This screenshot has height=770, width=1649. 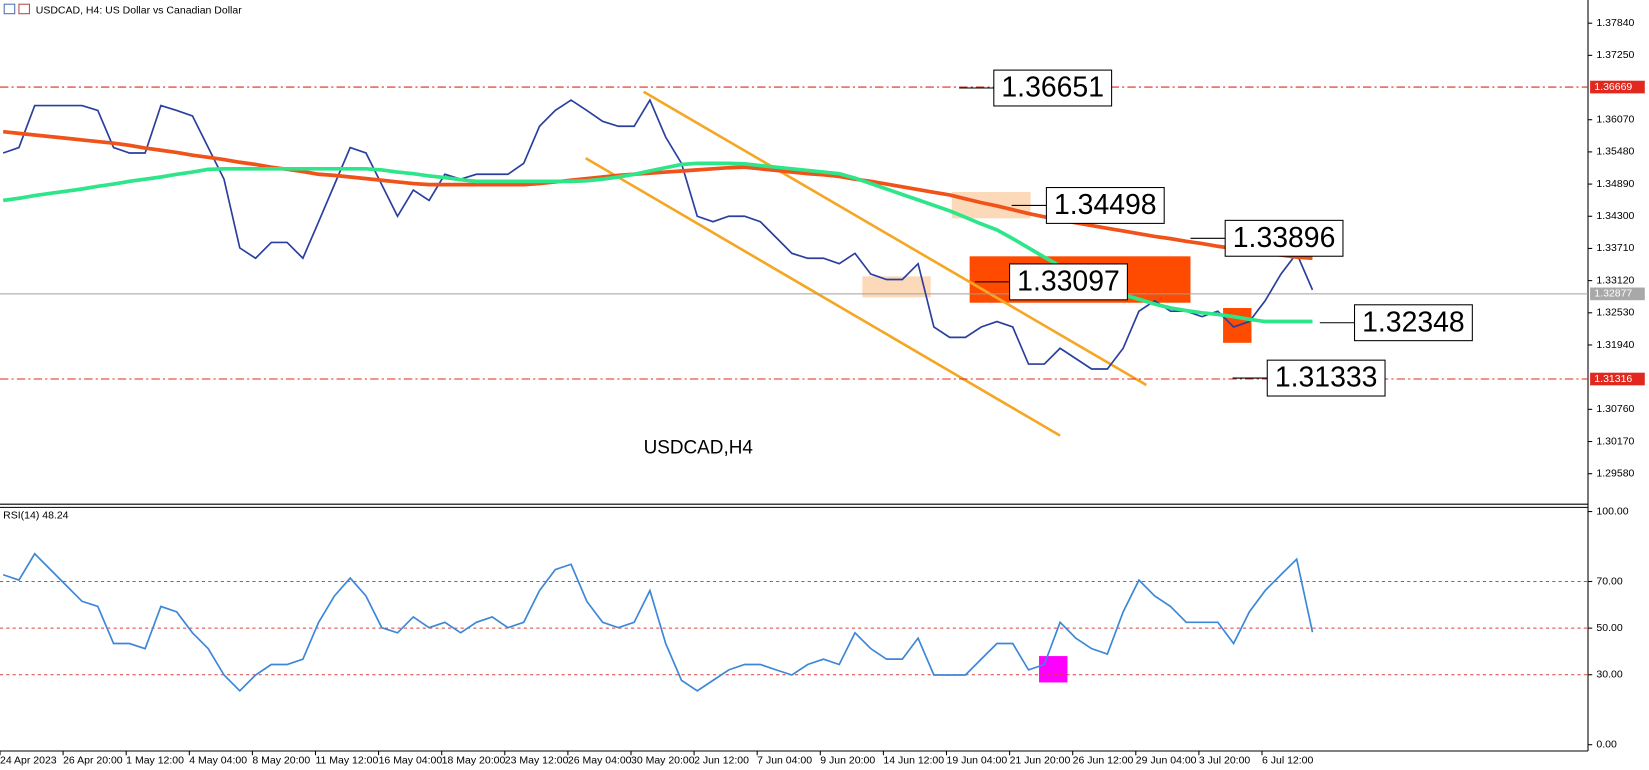 What do you see at coordinates (1613, 294) in the screenshot?
I see `current-price-label: 1.32877` at bounding box center [1613, 294].